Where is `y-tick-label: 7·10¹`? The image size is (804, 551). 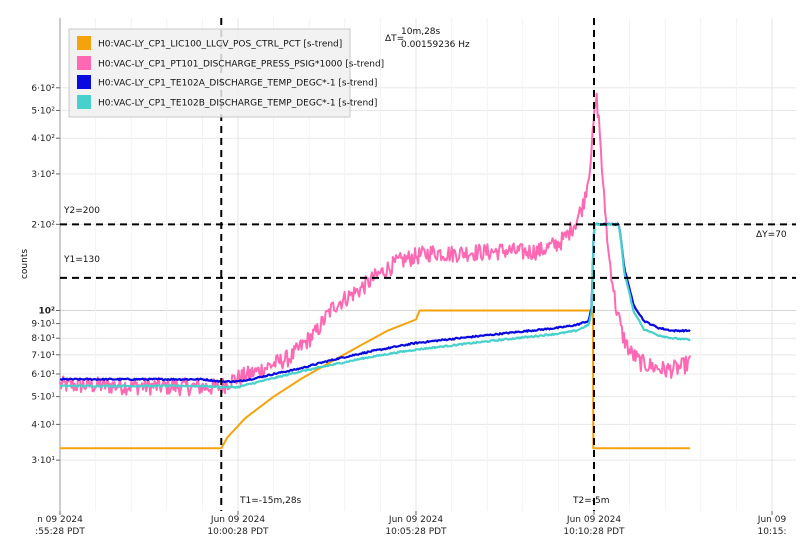
y-tick-label: 7·10¹ is located at coordinates (43, 356).